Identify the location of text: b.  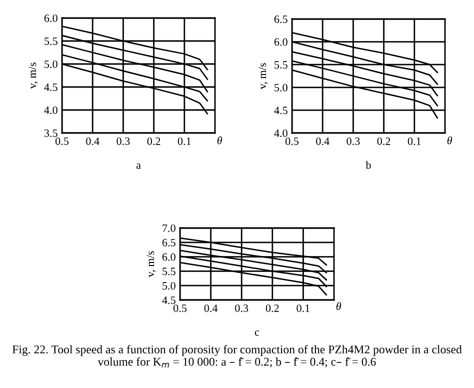
(368, 165).